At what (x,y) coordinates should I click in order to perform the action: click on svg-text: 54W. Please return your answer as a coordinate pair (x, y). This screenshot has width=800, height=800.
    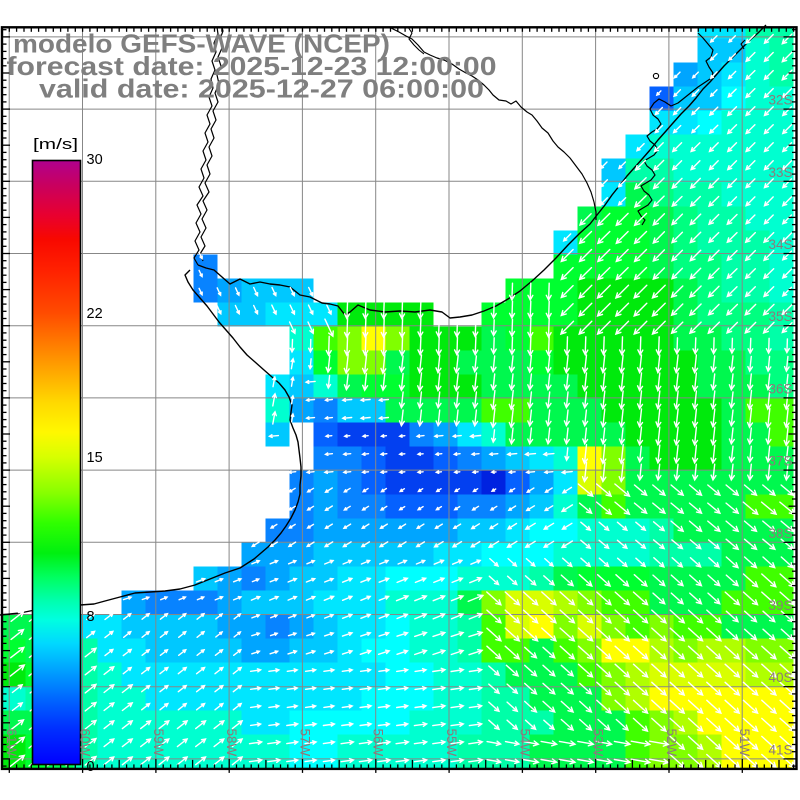
    Looking at the image, I should click on (524, 743).